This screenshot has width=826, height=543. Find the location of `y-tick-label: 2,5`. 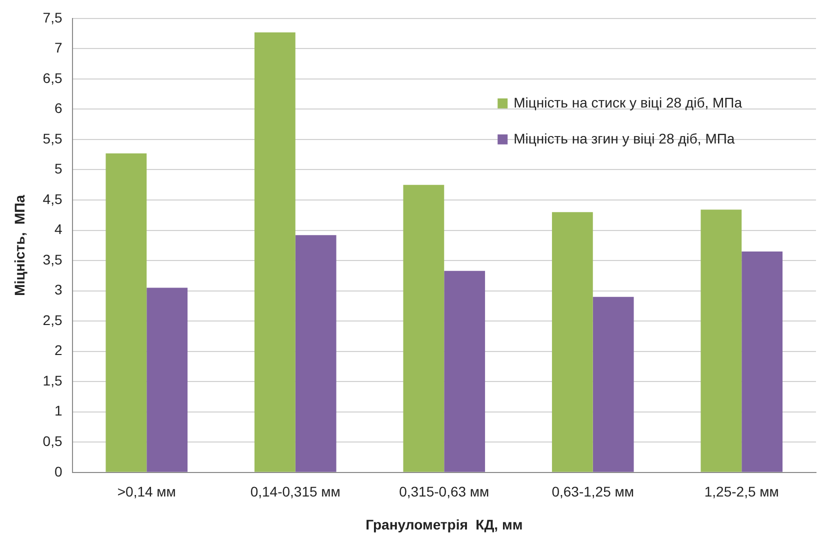

y-tick-label: 2,5 is located at coordinates (52, 320).